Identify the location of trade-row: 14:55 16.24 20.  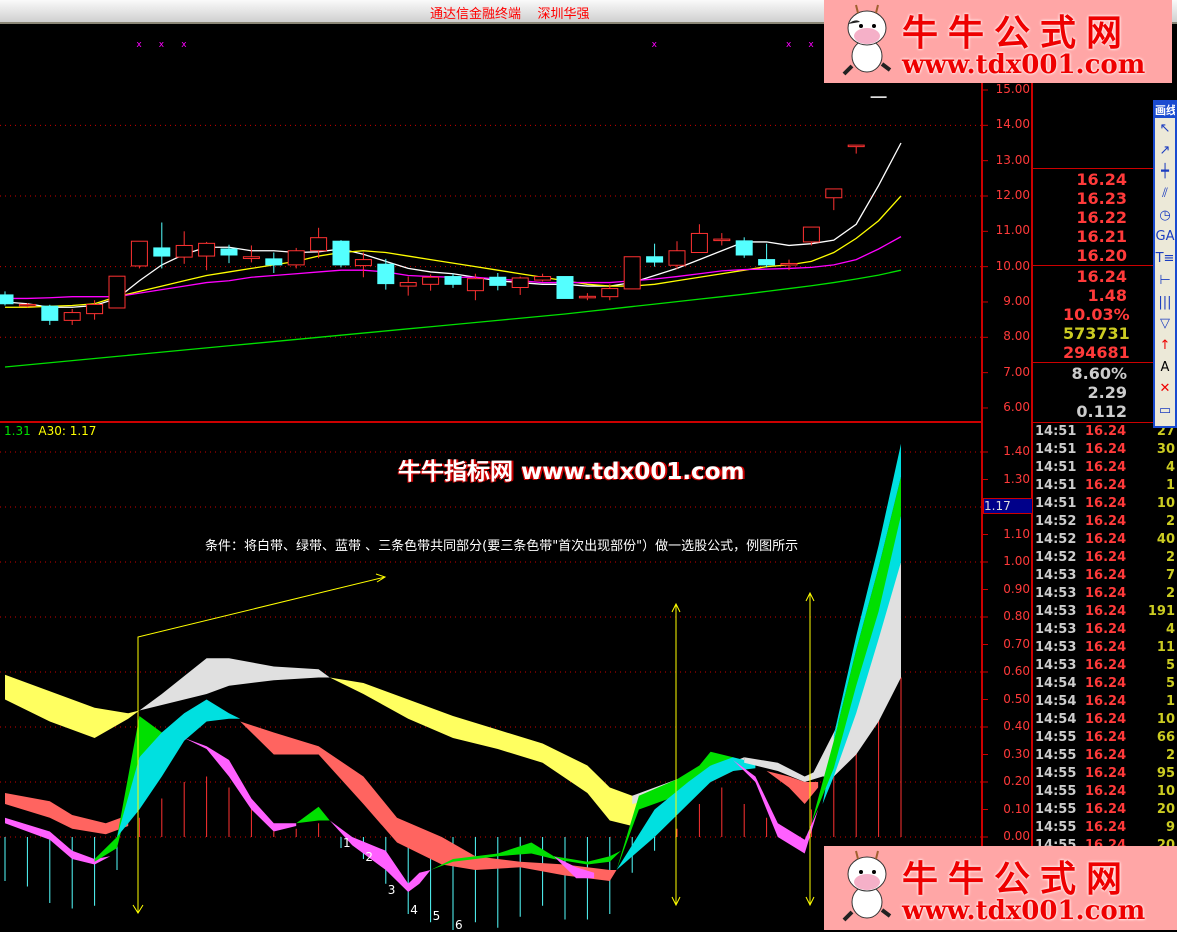
(1105, 811).